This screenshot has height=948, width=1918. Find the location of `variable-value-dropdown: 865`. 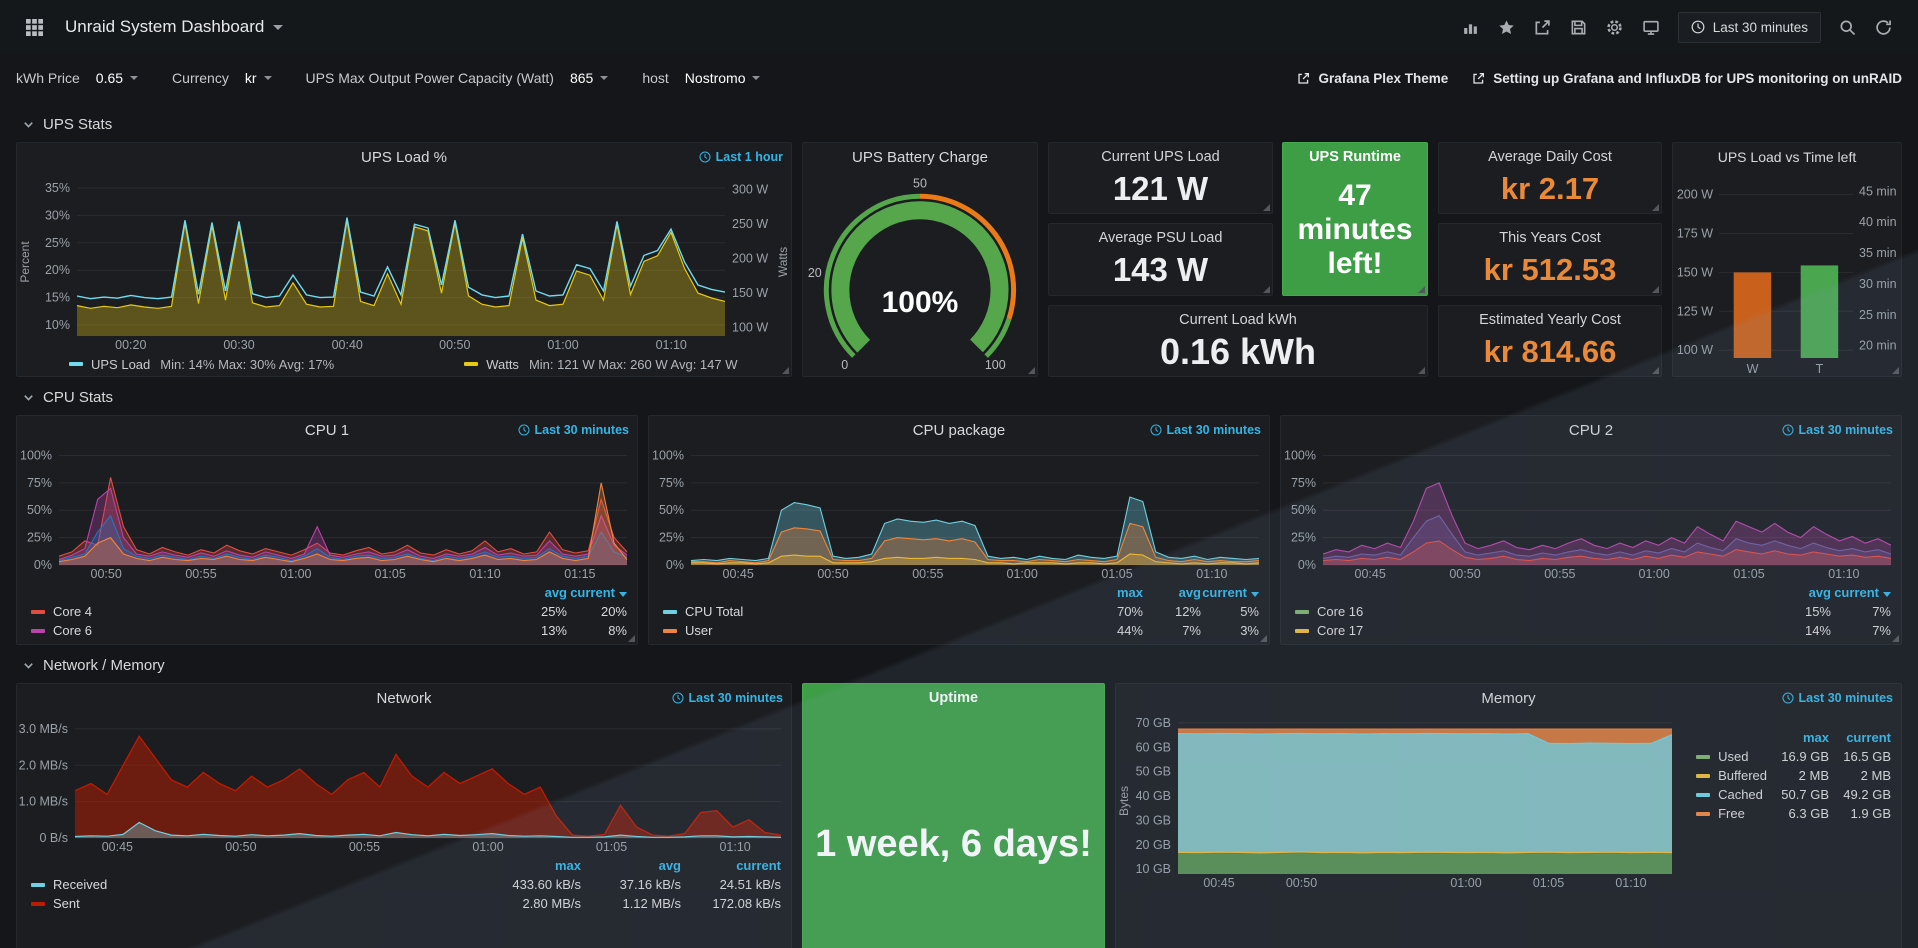

variable-value-dropdown: 865 is located at coordinates (589, 78).